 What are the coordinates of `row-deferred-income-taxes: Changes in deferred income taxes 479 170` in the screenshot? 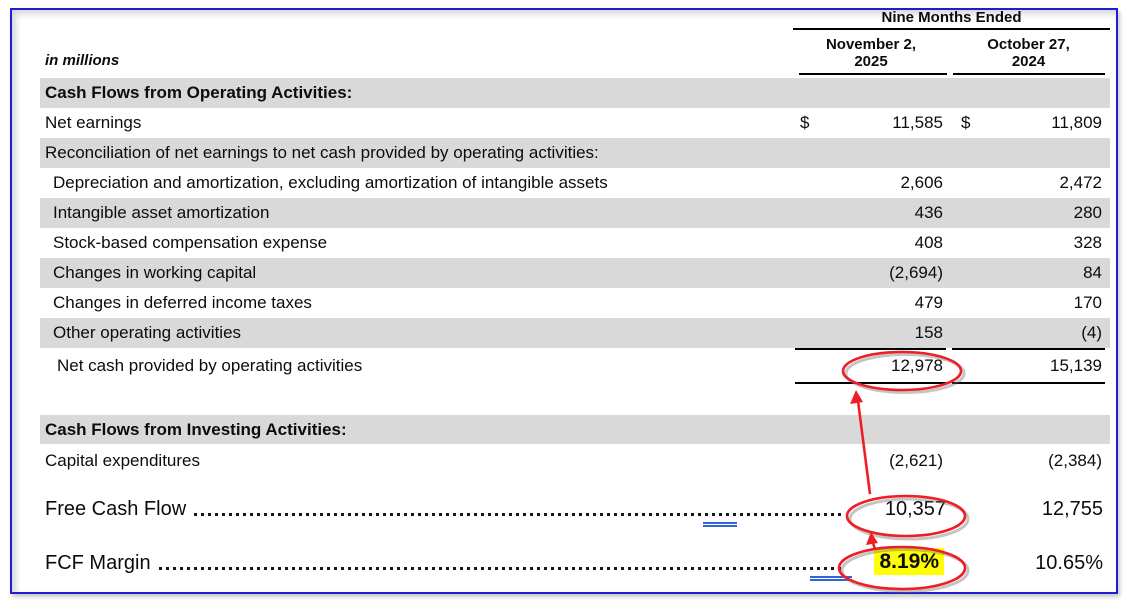 It's located at (575, 303).